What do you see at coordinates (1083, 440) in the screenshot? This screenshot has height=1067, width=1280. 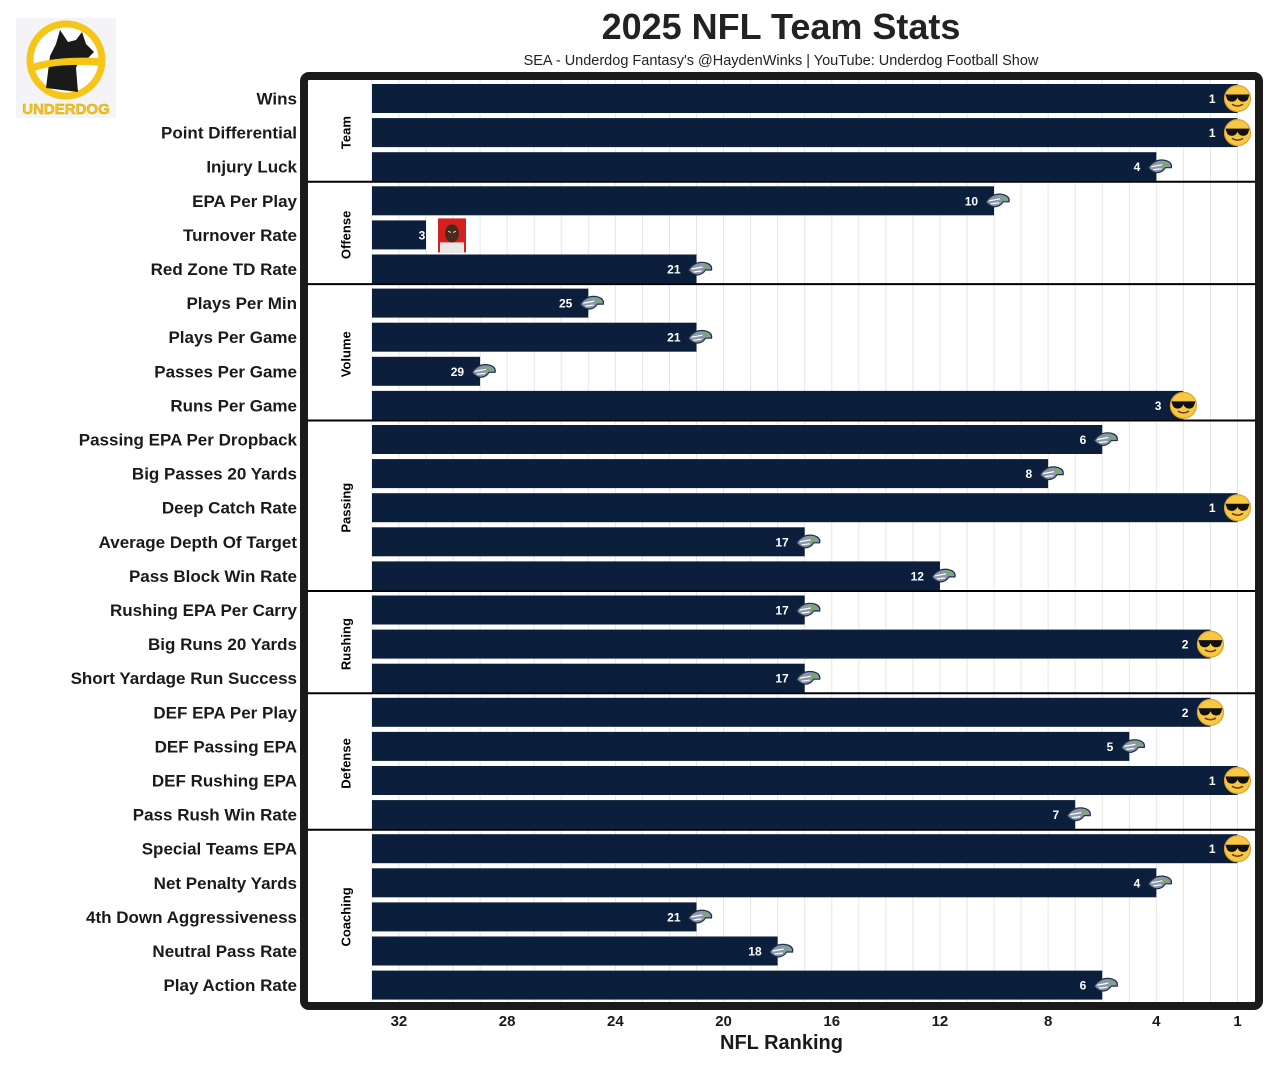 I see `value-label: 6` at bounding box center [1083, 440].